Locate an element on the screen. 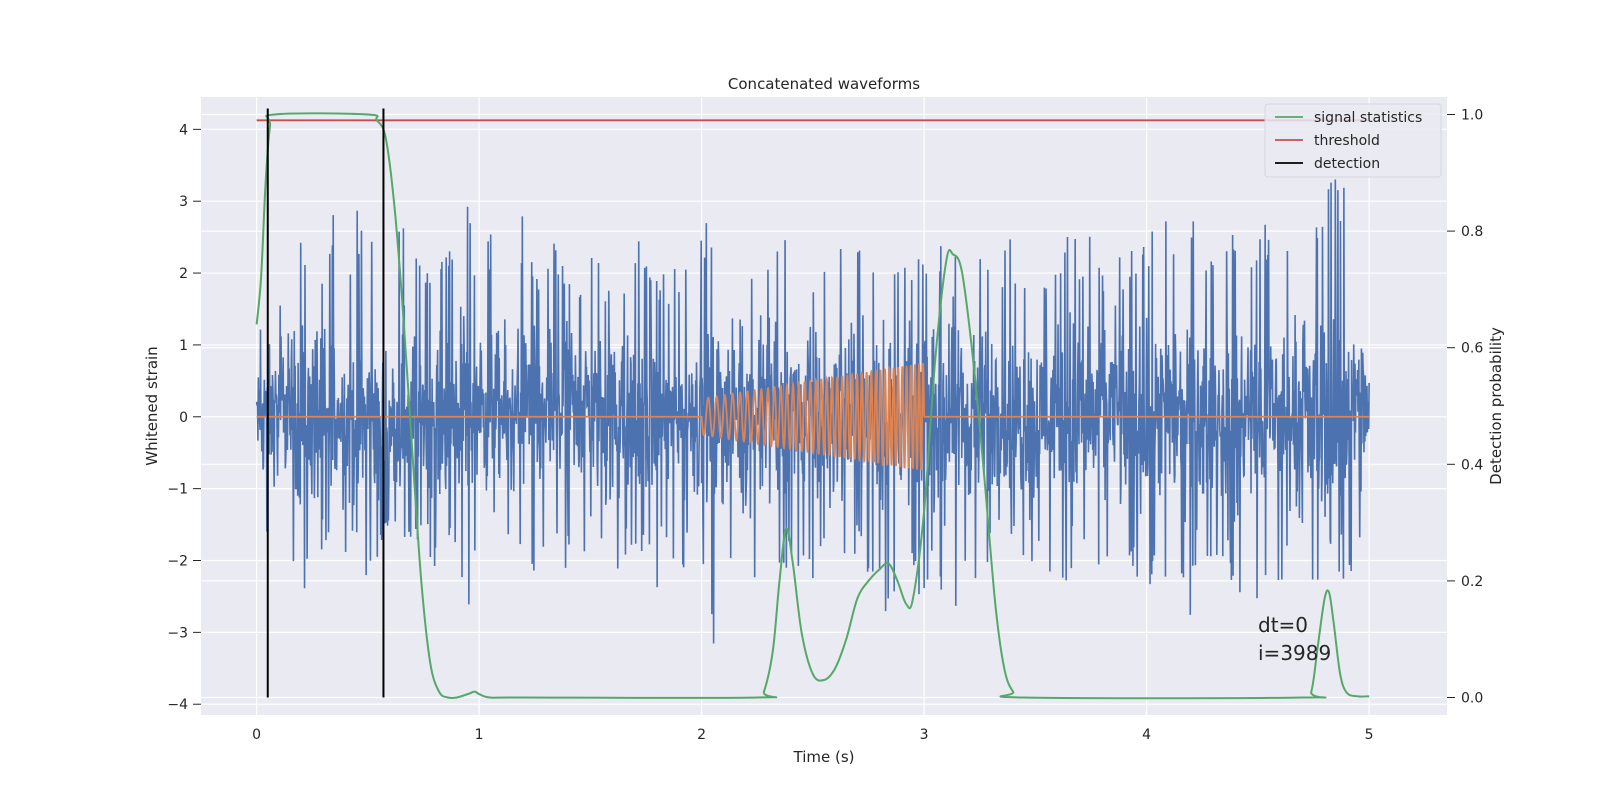 This screenshot has height=800, width=1600. legend-box is located at coordinates (1353, 140).